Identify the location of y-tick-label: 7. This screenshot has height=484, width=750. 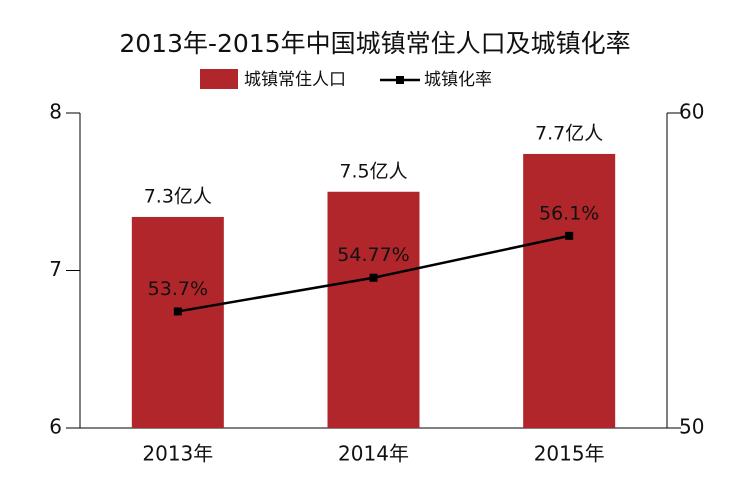
(55, 269).